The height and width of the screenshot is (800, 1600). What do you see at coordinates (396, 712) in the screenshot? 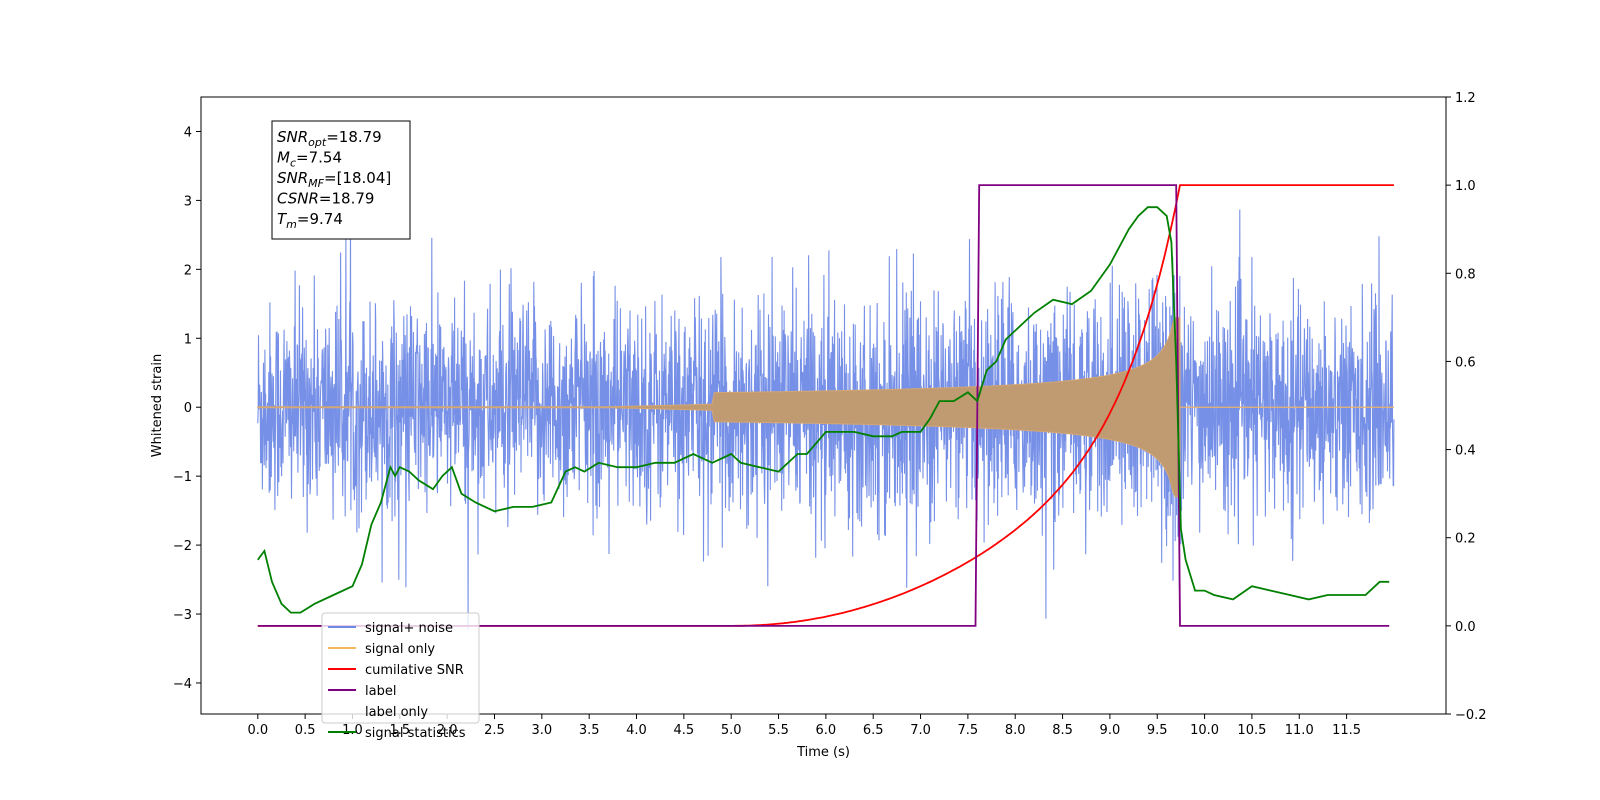
I see `legend-label: label only` at bounding box center [396, 712].